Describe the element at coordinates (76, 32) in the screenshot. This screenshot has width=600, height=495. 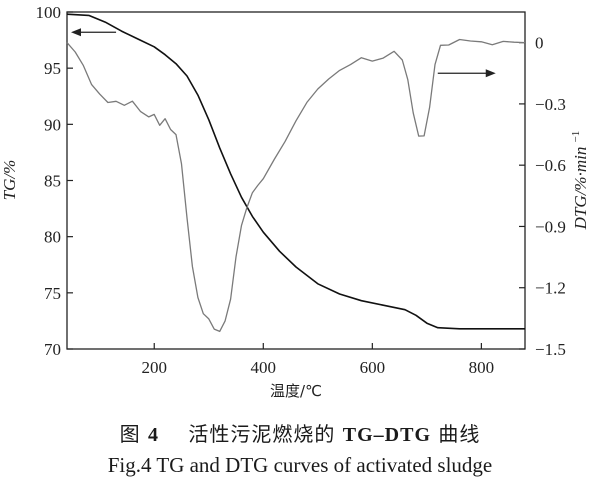
I see `tg-arrow-head` at that location.